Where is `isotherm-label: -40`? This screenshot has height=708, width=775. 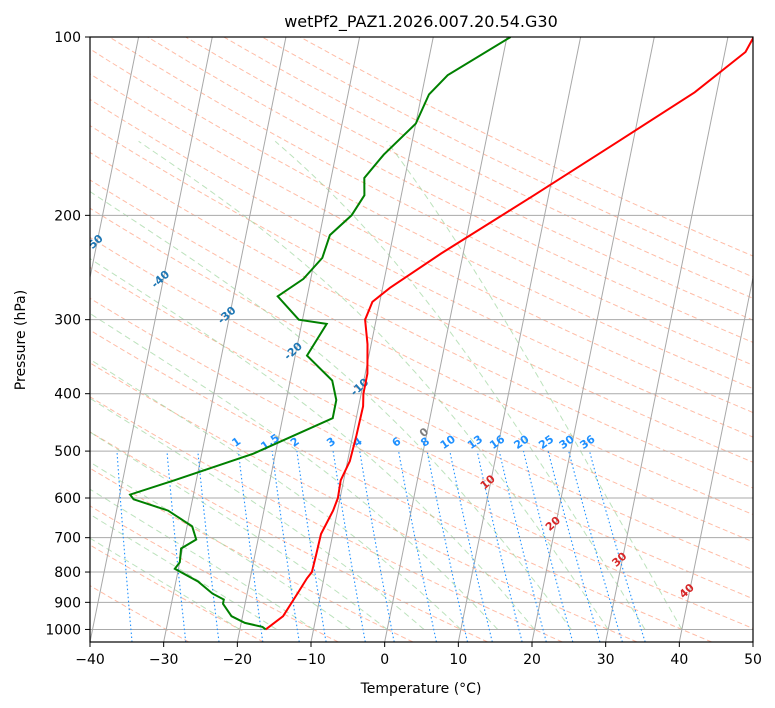 isotherm-label: -40 is located at coordinates (161, 279).